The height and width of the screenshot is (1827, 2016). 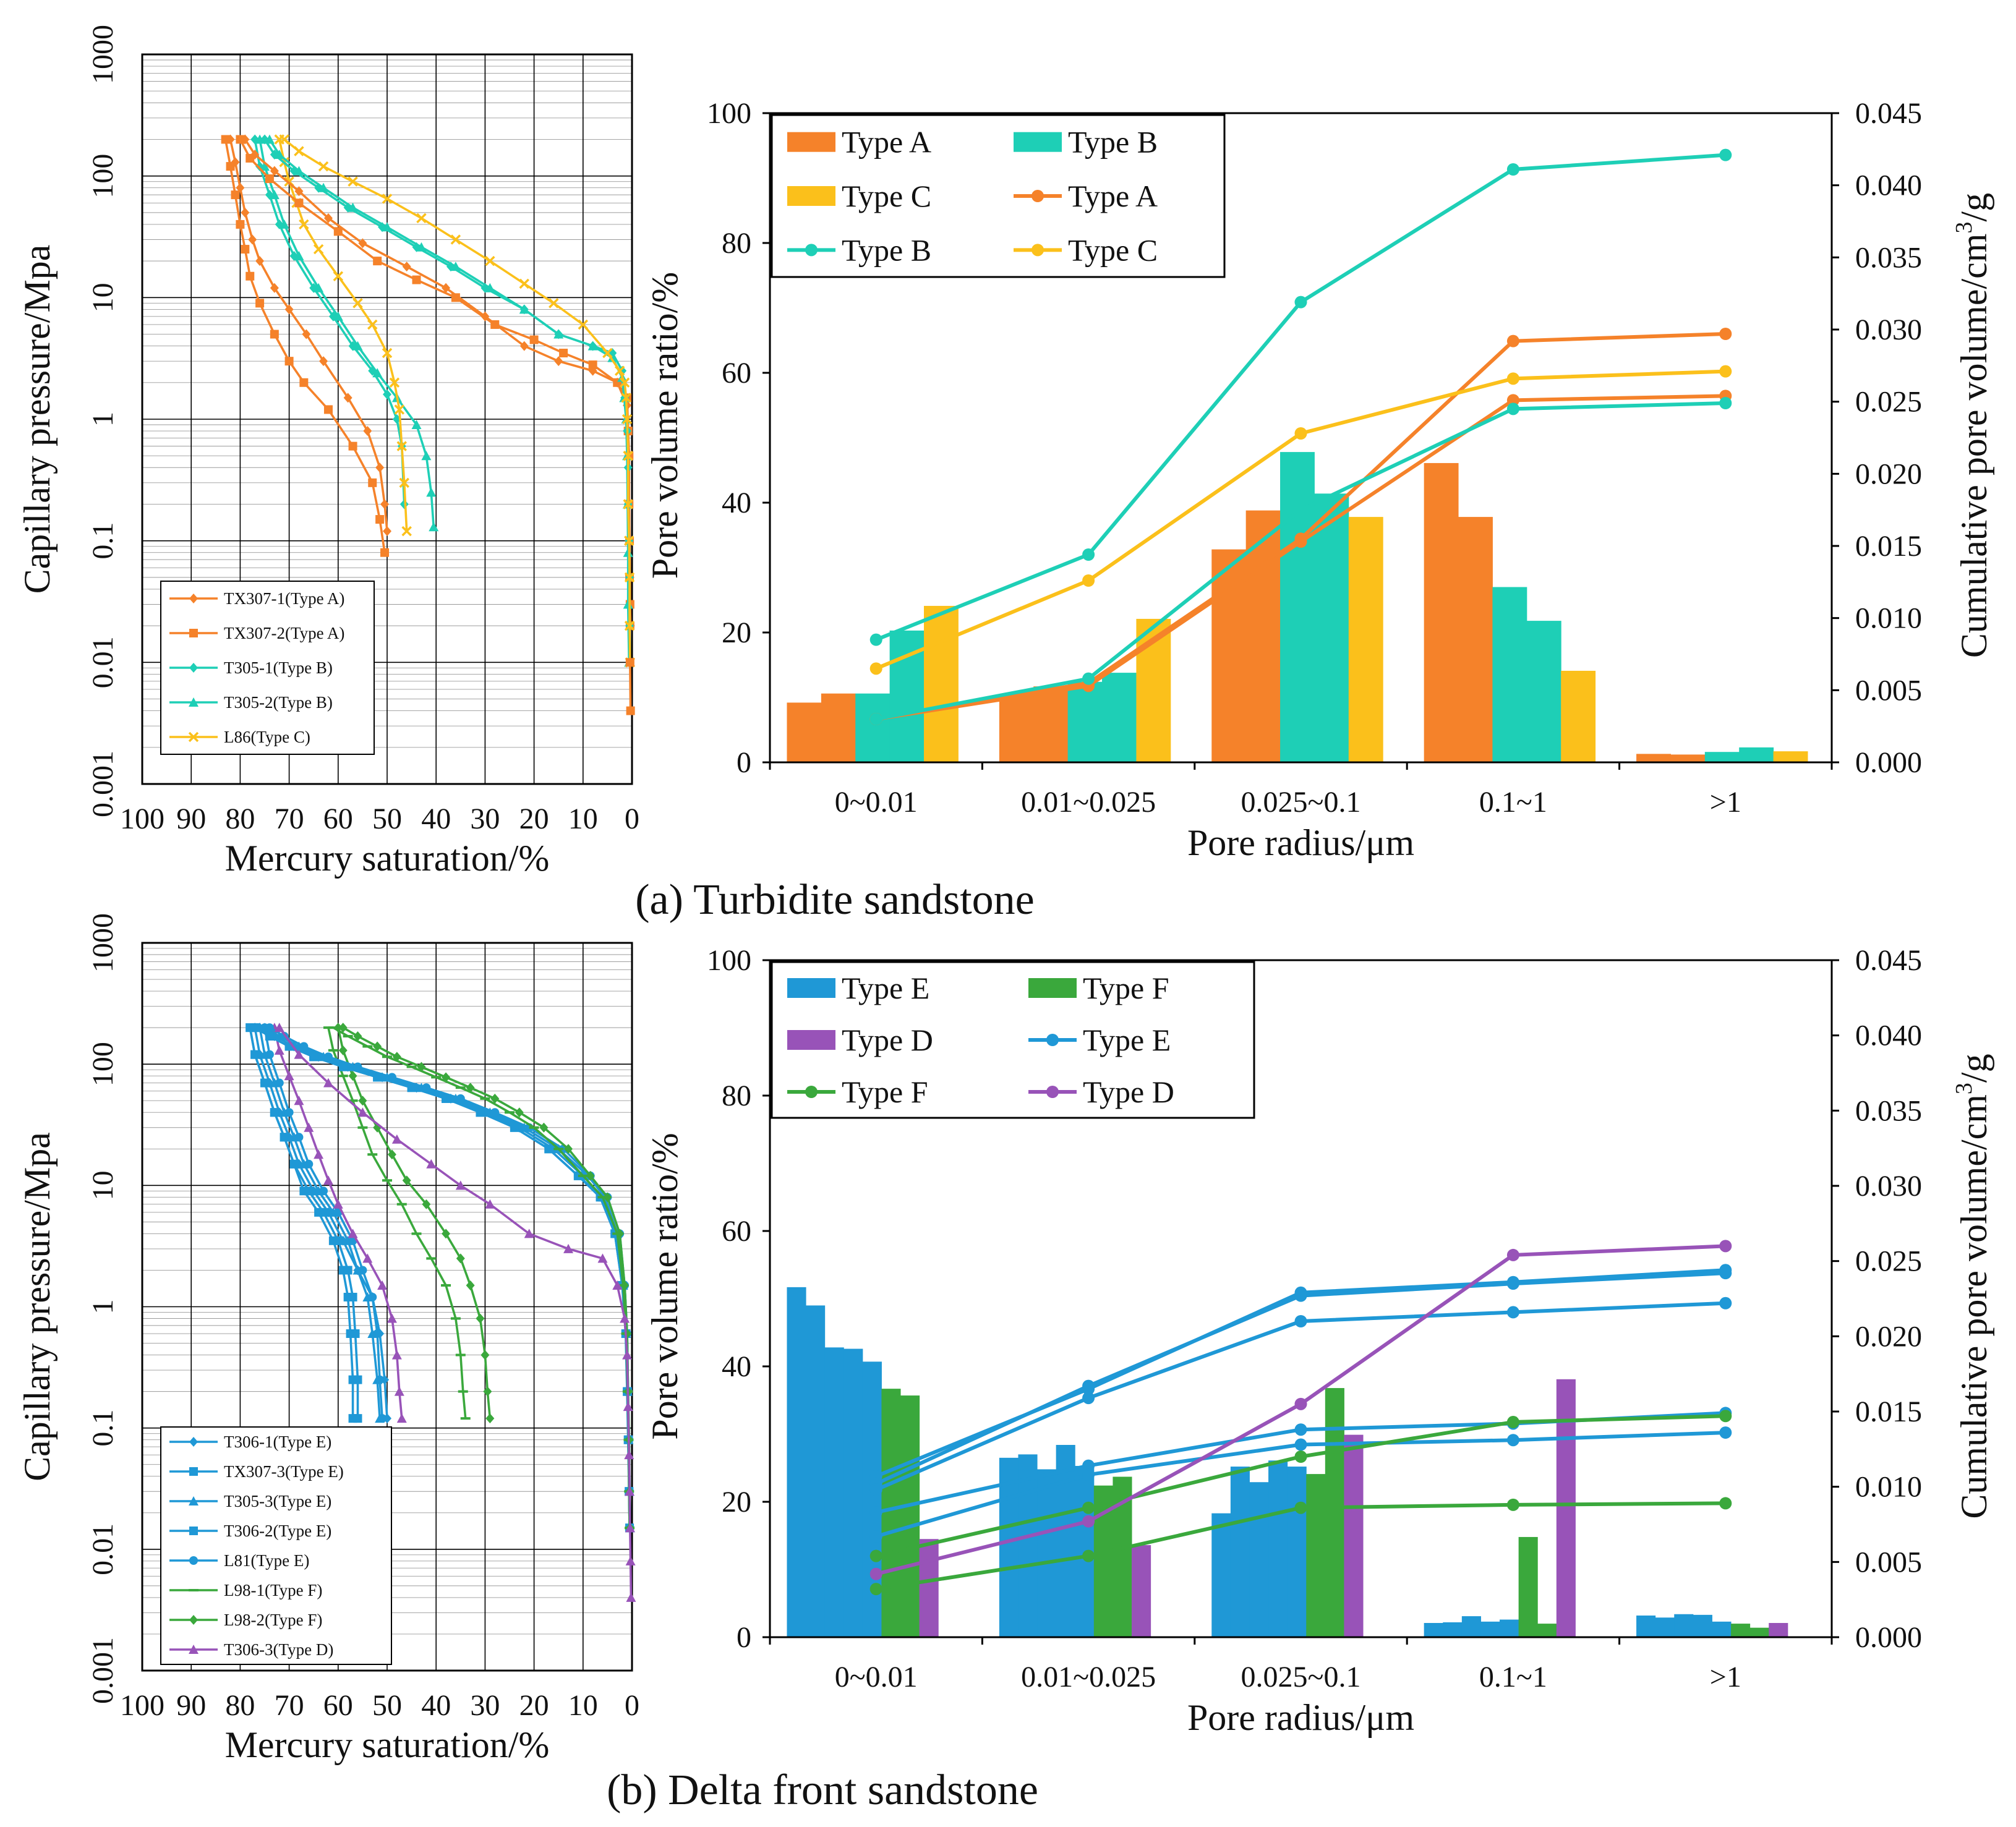 I want to click on y-tick-label: 100, so click(x=103, y=1064).